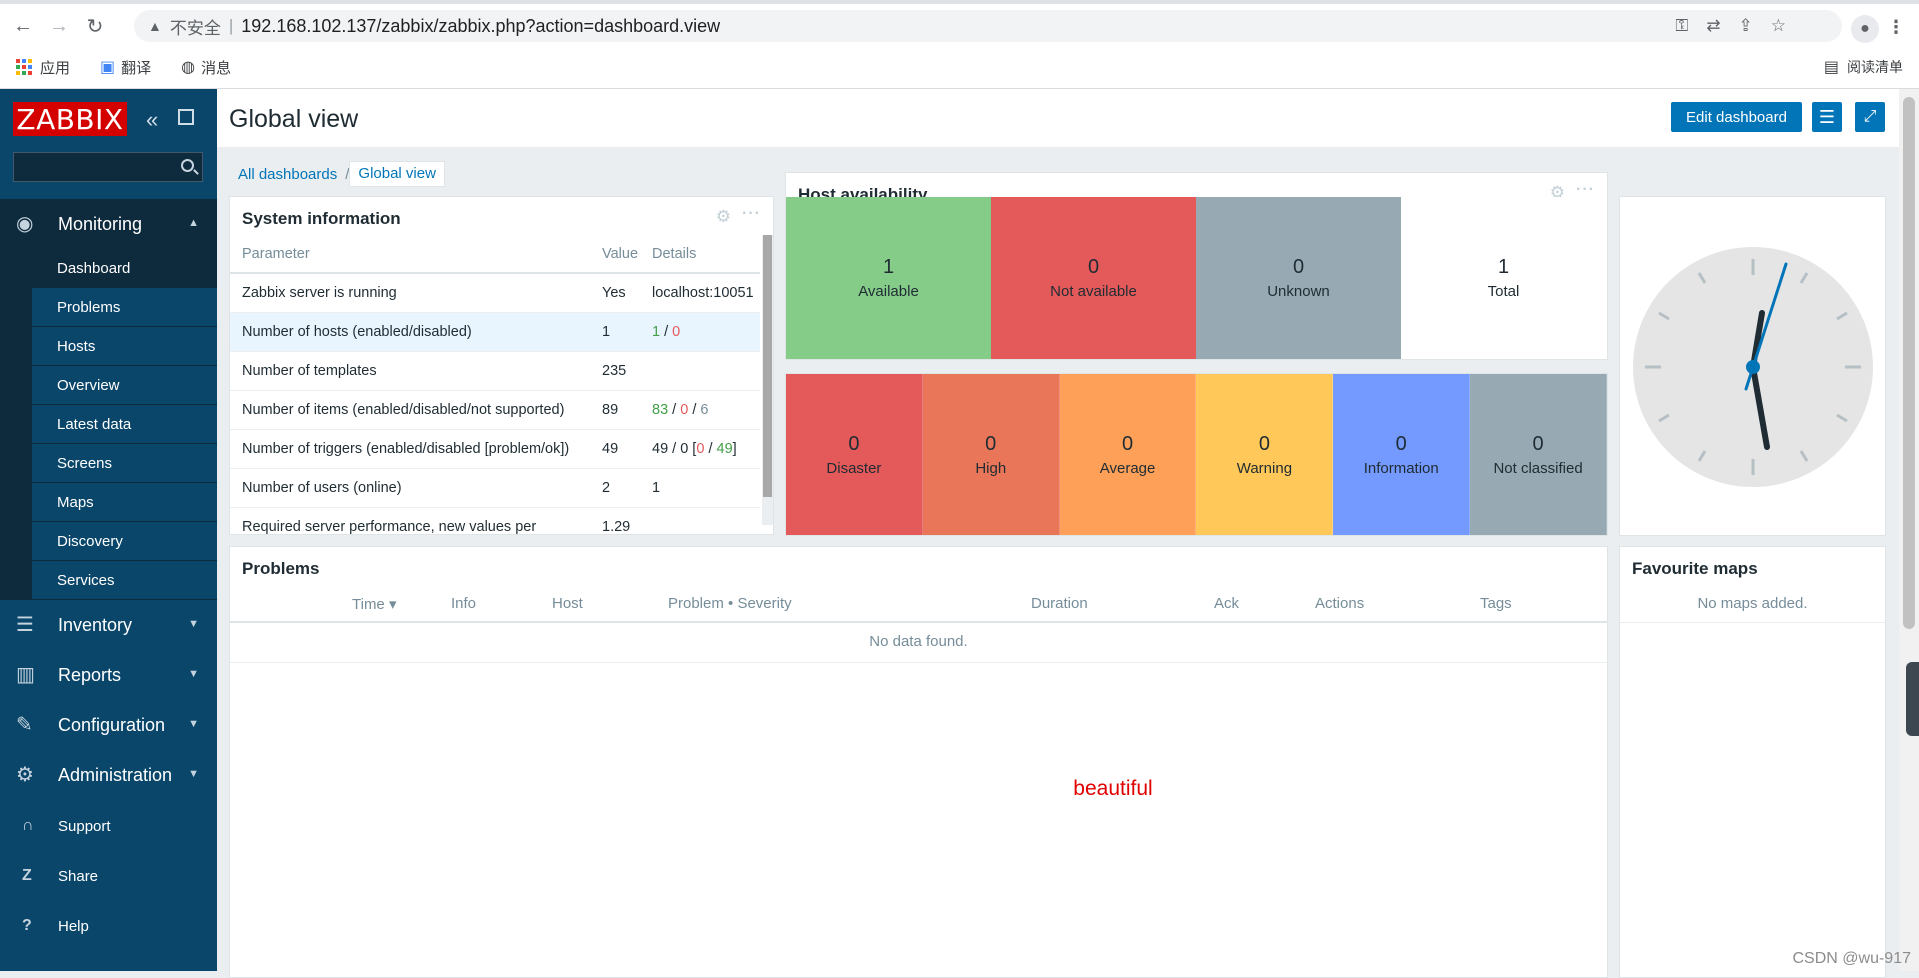 This screenshot has width=1919, height=978. I want to click on reading-list-icon: ▤, so click(1831, 67).